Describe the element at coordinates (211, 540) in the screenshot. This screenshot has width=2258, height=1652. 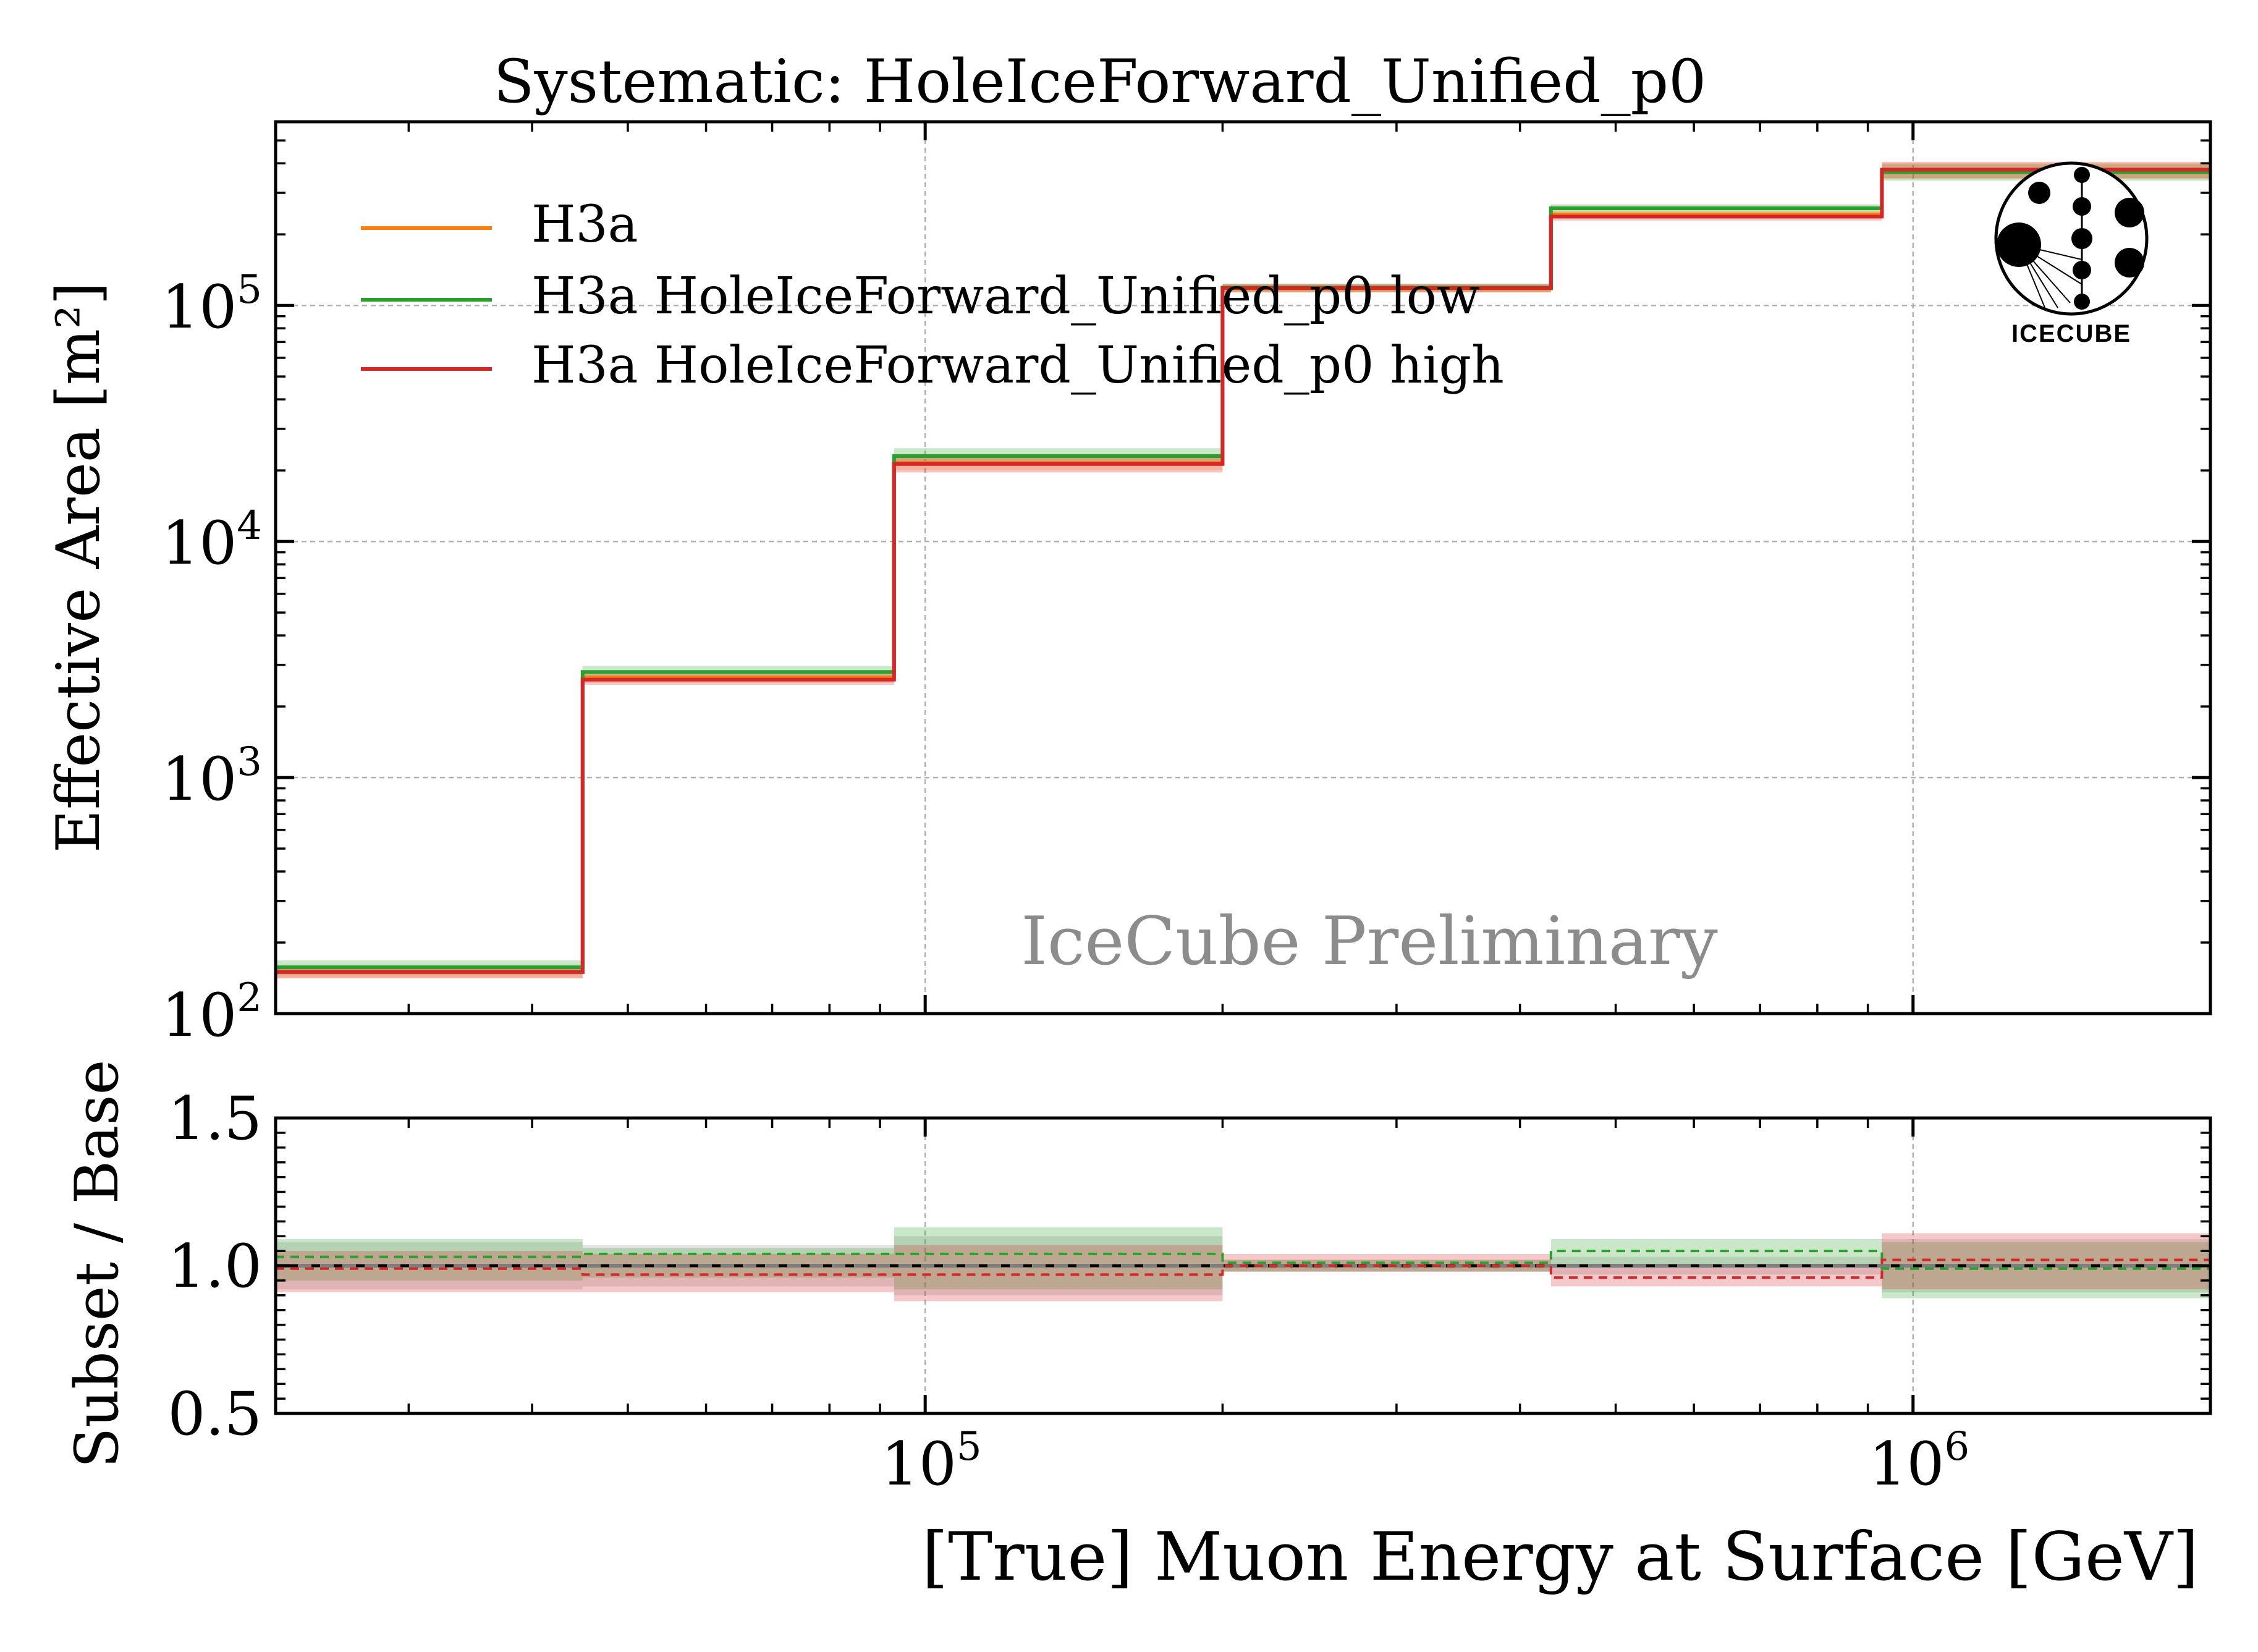
I see `top-y-tick-label-2: 10⁴` at that location.